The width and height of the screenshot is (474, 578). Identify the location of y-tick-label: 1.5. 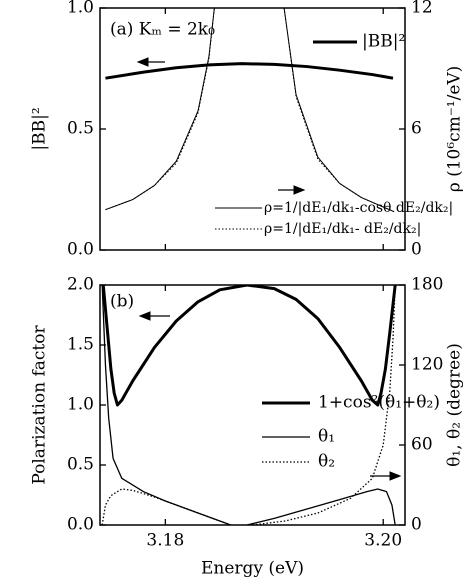
(80, 345).